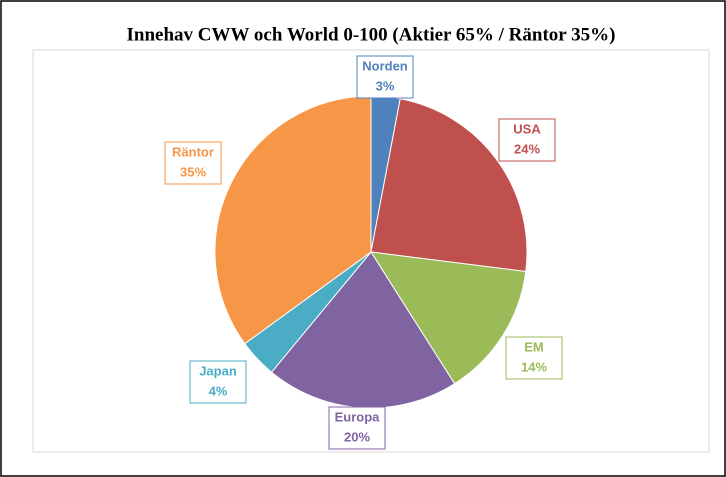 The width and height of the screenshot is (726, 477). What do you see at coordinates (193, 171) in the screenshot?
I see `value-label: 35%` at bounding box center [193, 171].